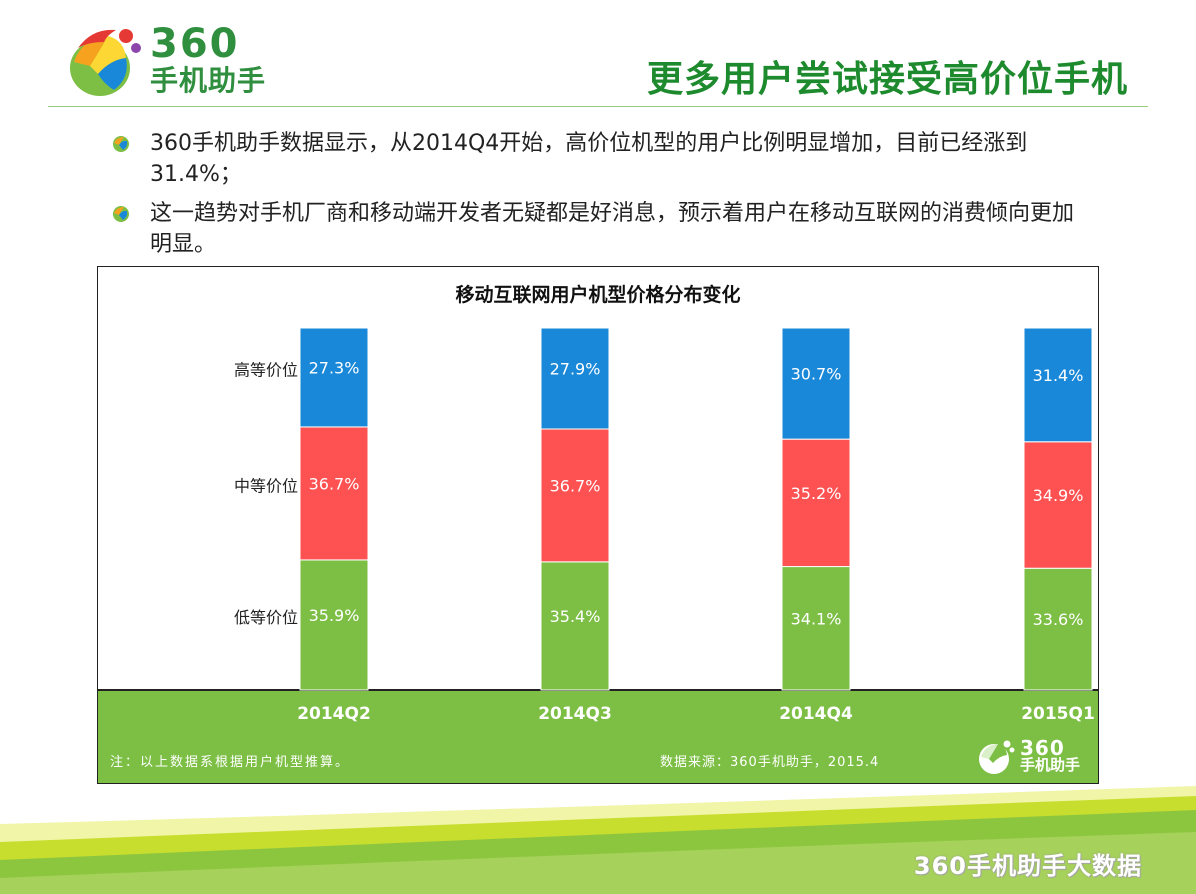 Image resolution: width=1196 pixels, height=894 pixels. I want to click on category-tick-label: 2014Q3, so click(575, 714).